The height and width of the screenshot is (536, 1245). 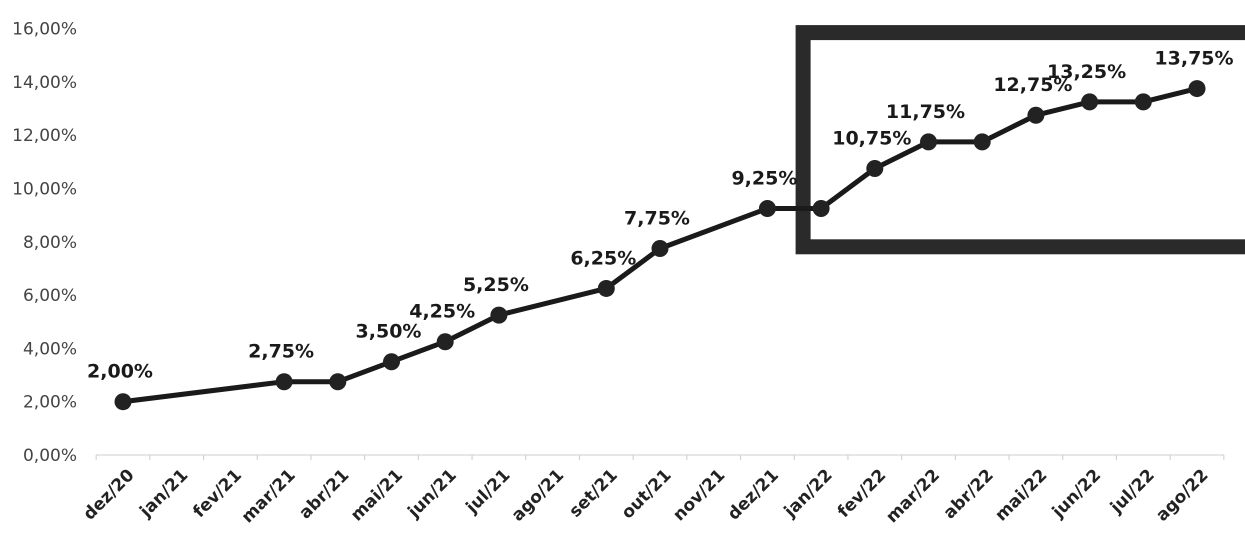 I want to click on x-tick-label: out/21, so click(x=647, y=494).